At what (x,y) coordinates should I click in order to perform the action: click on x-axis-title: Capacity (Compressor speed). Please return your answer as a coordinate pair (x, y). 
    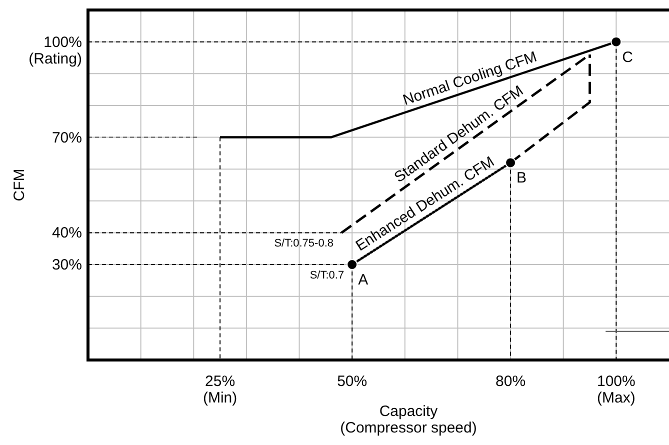
    Looking at the image, I should click on (408, 419).